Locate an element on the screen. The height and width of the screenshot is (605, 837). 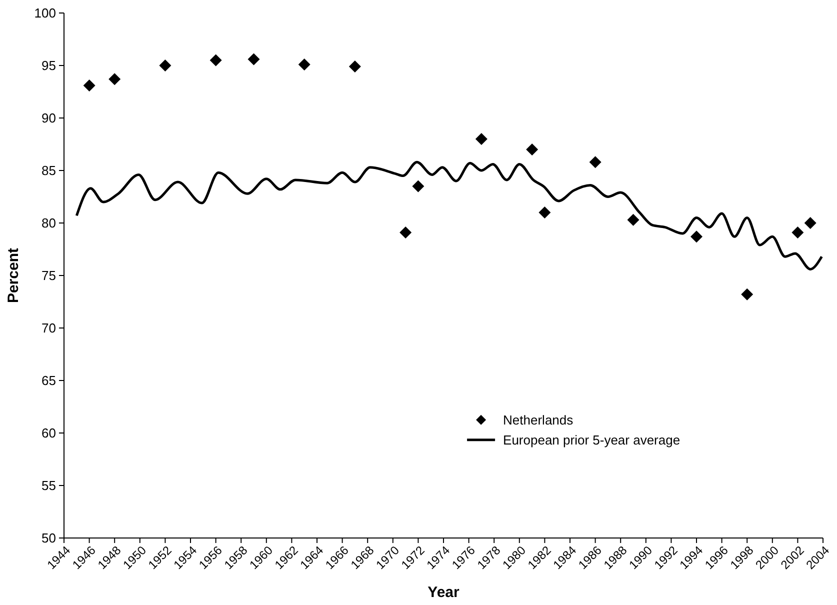
y-axis-title: Percent is located at coordinates (13, 276).